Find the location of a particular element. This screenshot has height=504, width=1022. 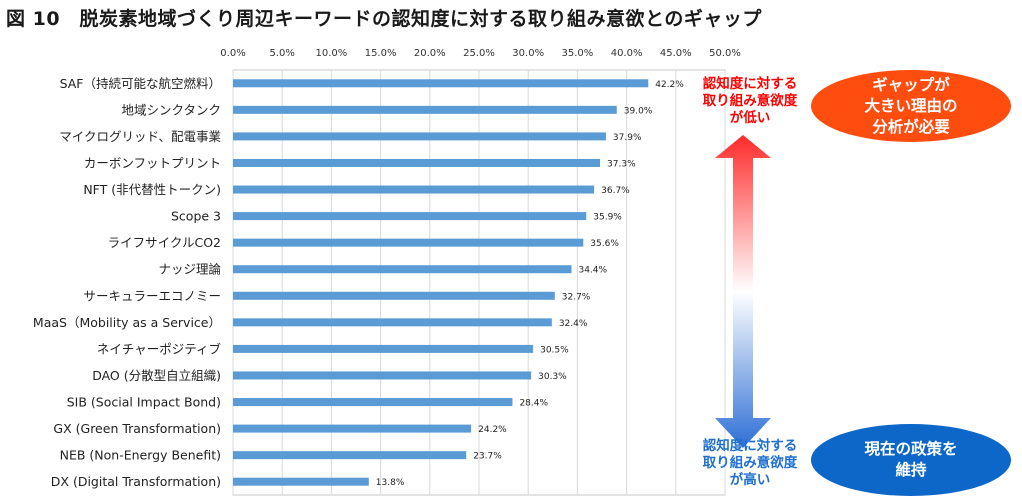

low-motivation-line-3: が低い is located at coordinates (750, 118).